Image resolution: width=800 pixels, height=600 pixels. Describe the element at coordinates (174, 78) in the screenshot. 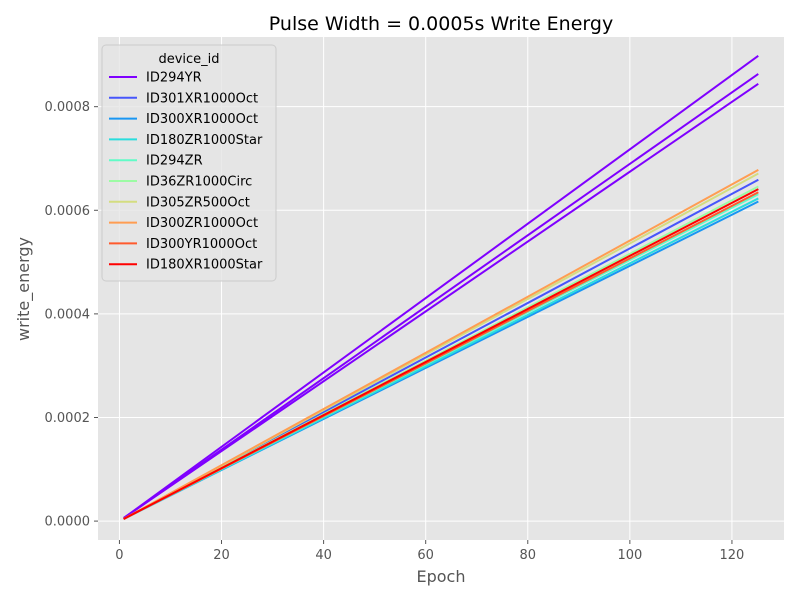

I see `legend-entry-label: ID294YR` at that location.